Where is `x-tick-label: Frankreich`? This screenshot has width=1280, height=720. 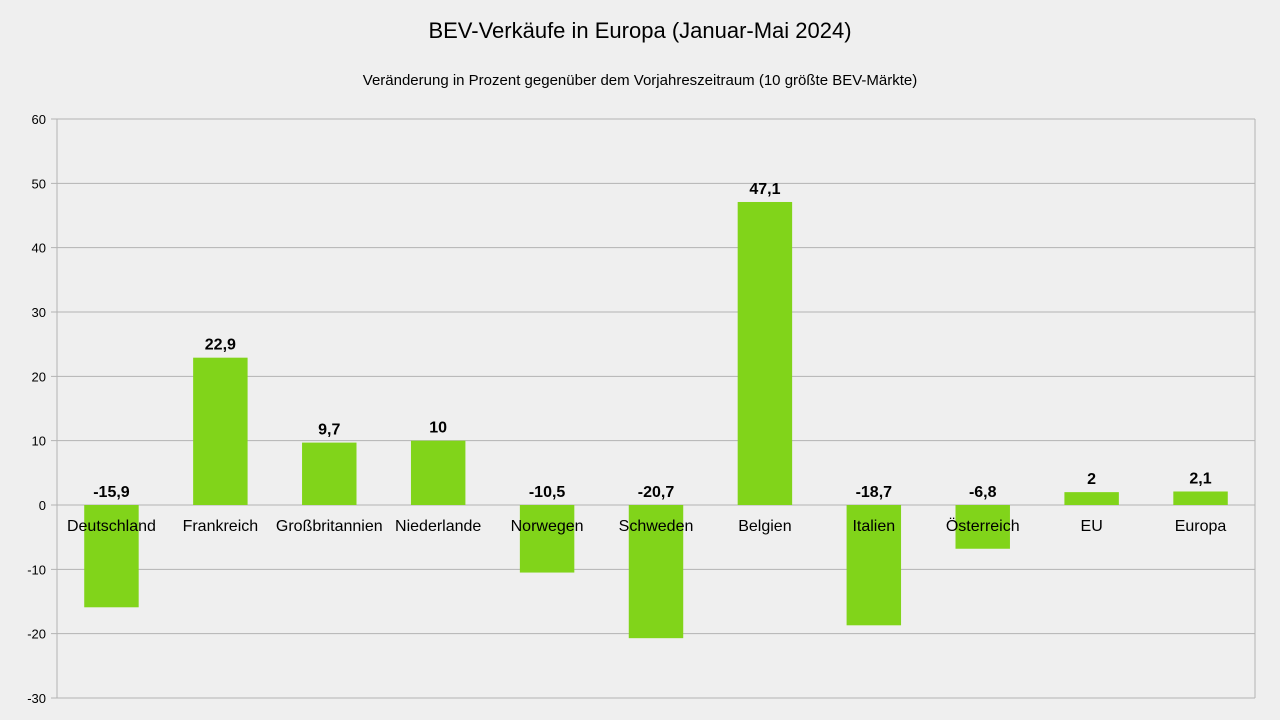 x-tick-label: Frankreich is located at coordinates (221, 526).